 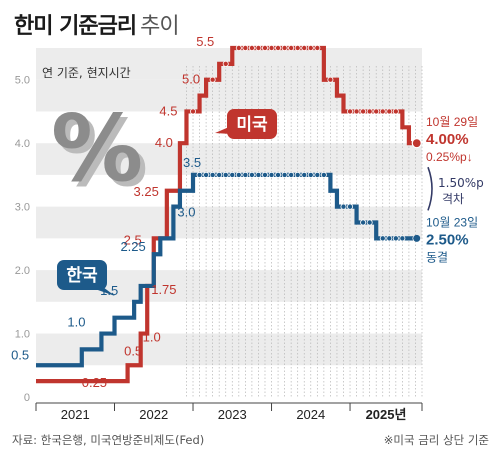 I want to click on us-tag-box, so click(x=252, y=124).